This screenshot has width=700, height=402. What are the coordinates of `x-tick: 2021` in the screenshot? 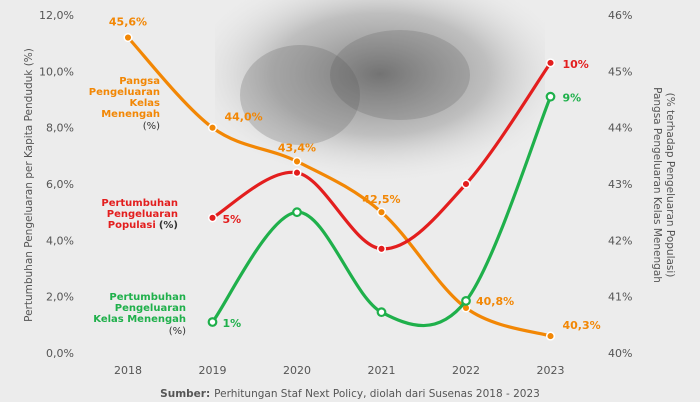 It's located at (382, 370).